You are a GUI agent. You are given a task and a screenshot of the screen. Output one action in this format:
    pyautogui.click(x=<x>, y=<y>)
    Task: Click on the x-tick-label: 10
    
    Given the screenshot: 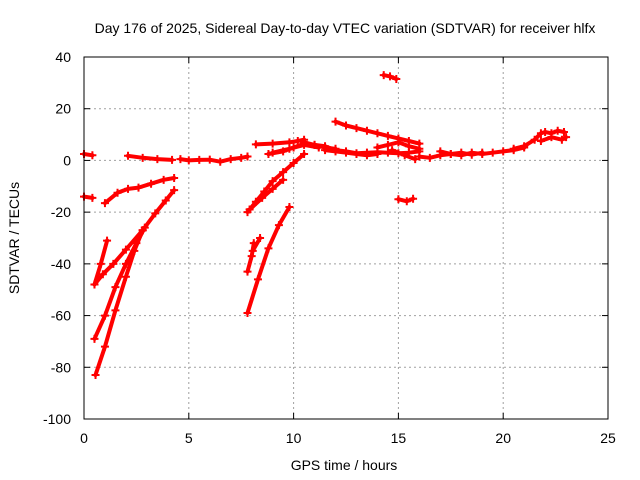 What is the action you would take?
    pyautogui.click(x=294, y=438)
    